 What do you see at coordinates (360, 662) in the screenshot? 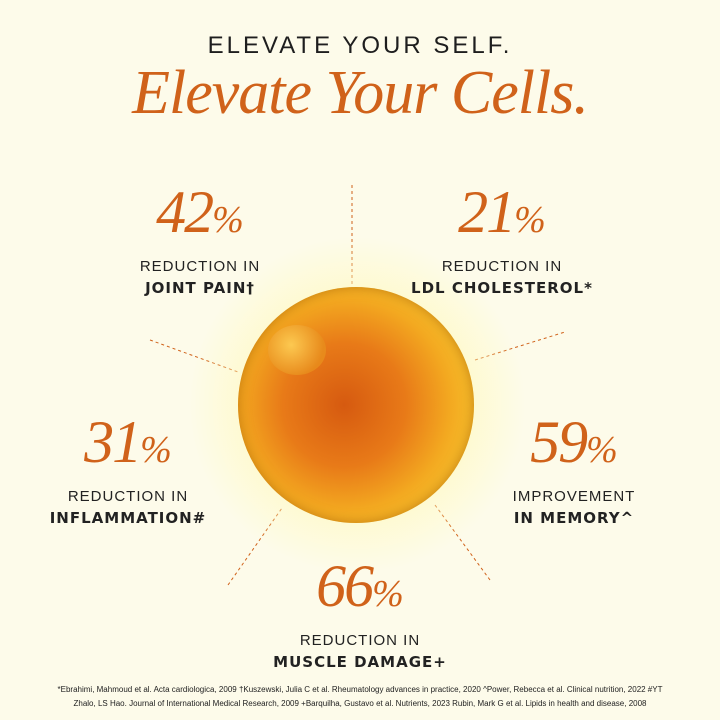
I see `stat-label-bold: MUSCLE DAMAGE+` at bounding box center [360, 662].